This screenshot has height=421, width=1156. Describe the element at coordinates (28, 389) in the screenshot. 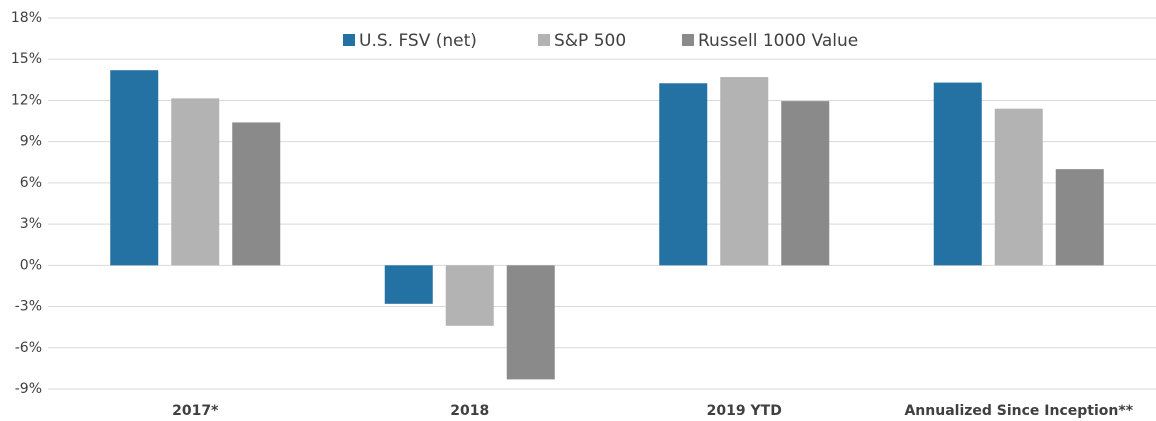

I see `y-tick-label: -9%` at that location.